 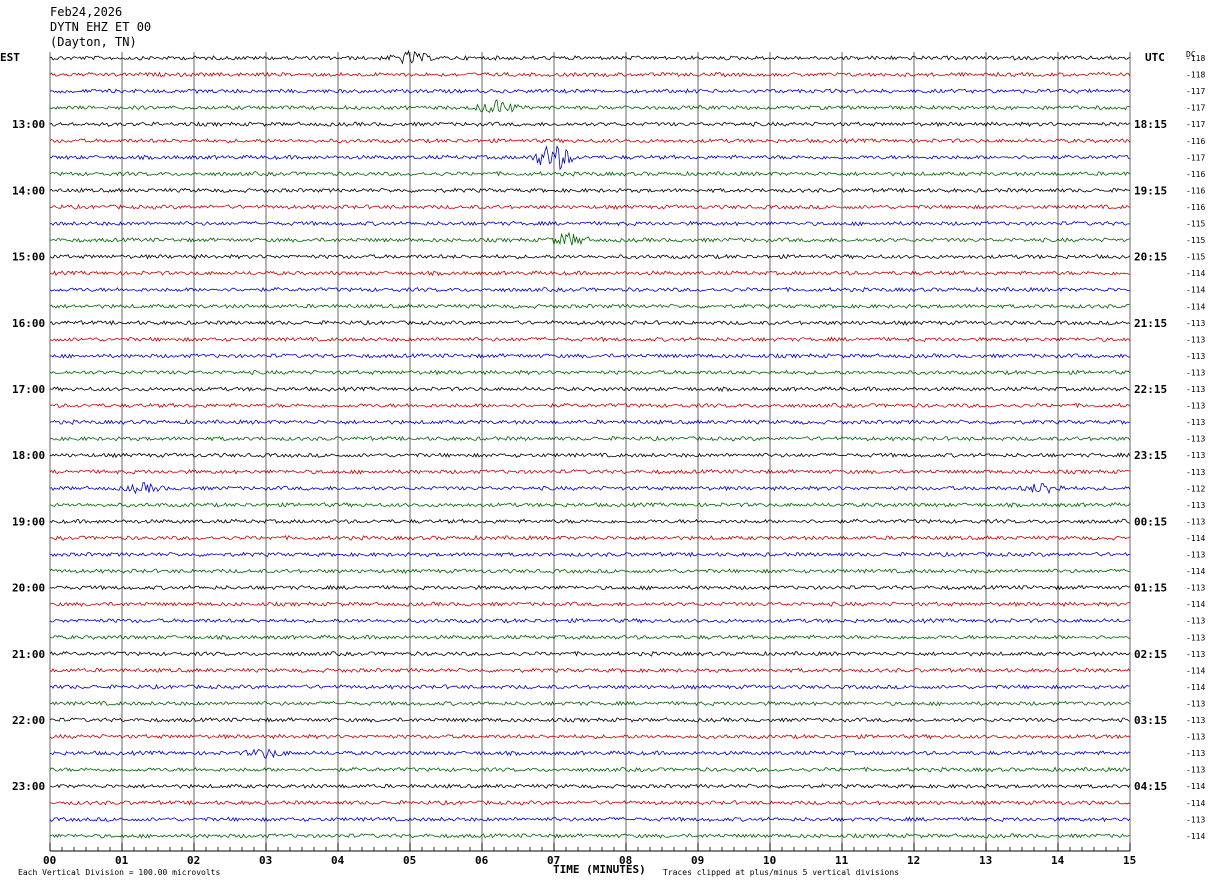 What do you see at coordinates (28, 389) in the screenshot?
I see `left-hour-label: 17:00` at bounding box center [28, 389].